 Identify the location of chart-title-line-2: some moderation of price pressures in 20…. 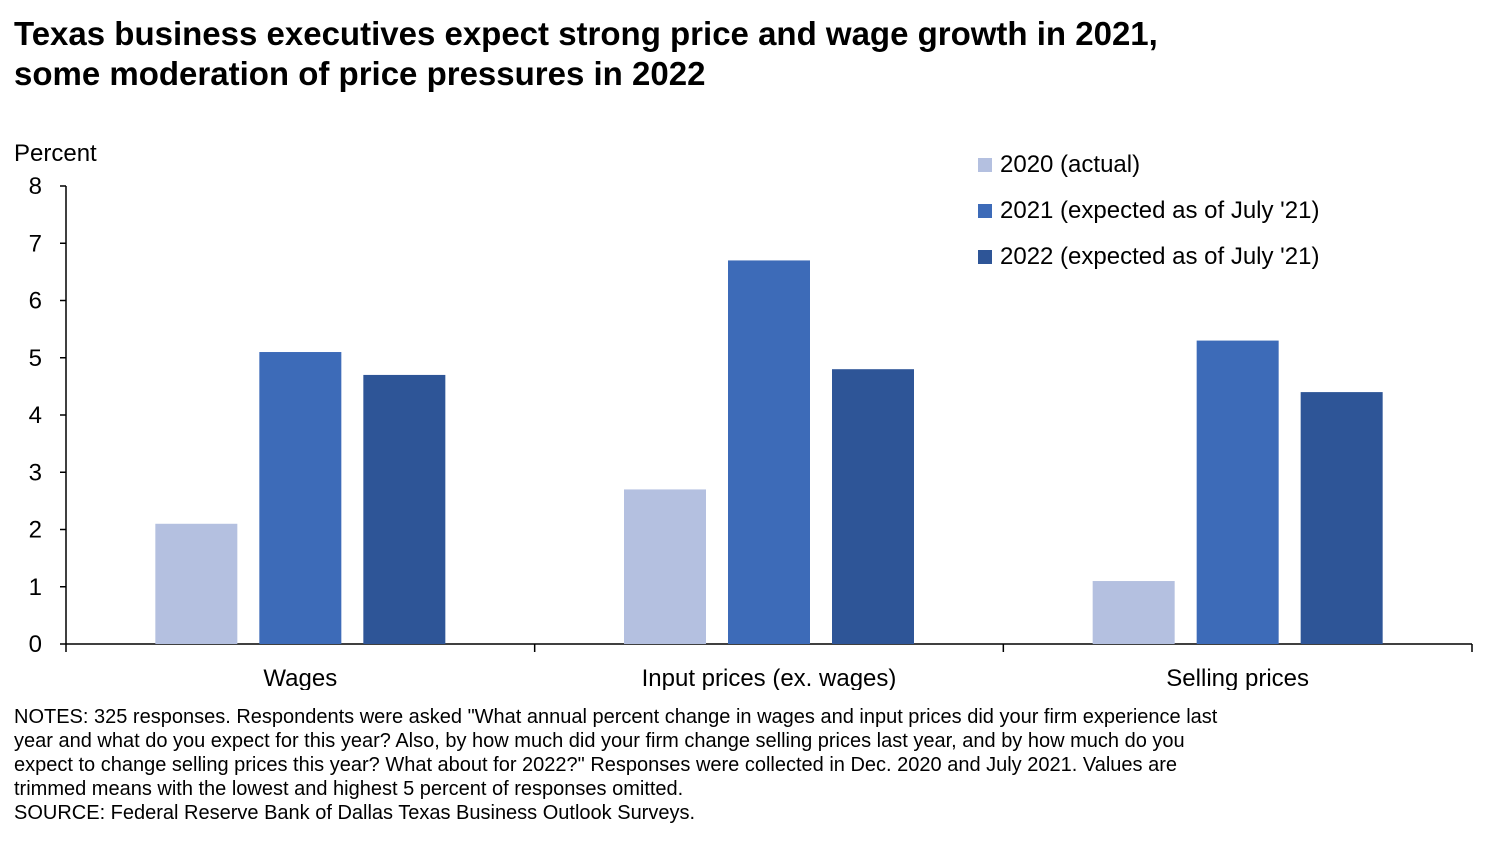
(360, 73).